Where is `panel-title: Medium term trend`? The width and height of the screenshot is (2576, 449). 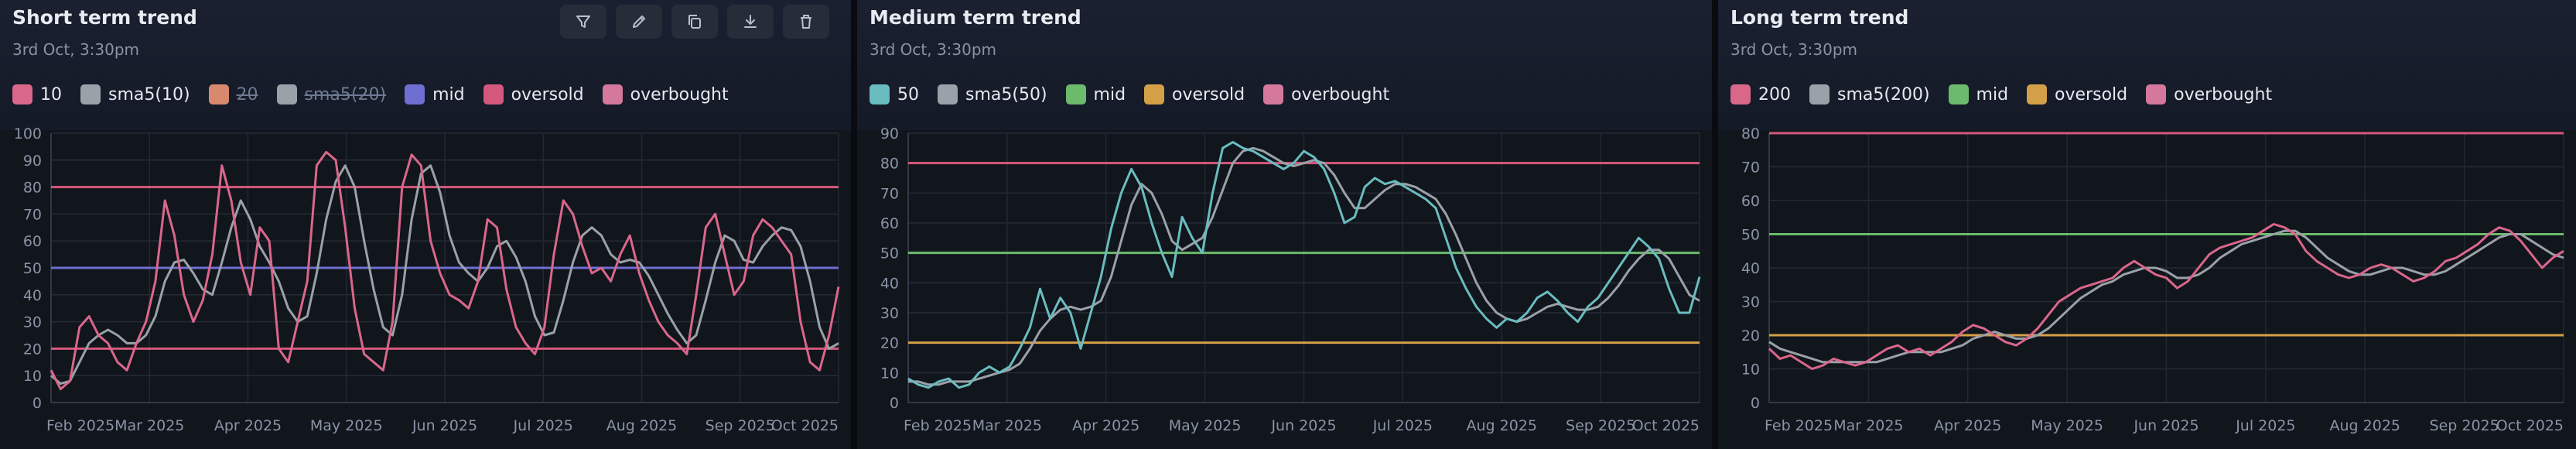
panel-title: Medium term trend is located at coordinates (975, 17).